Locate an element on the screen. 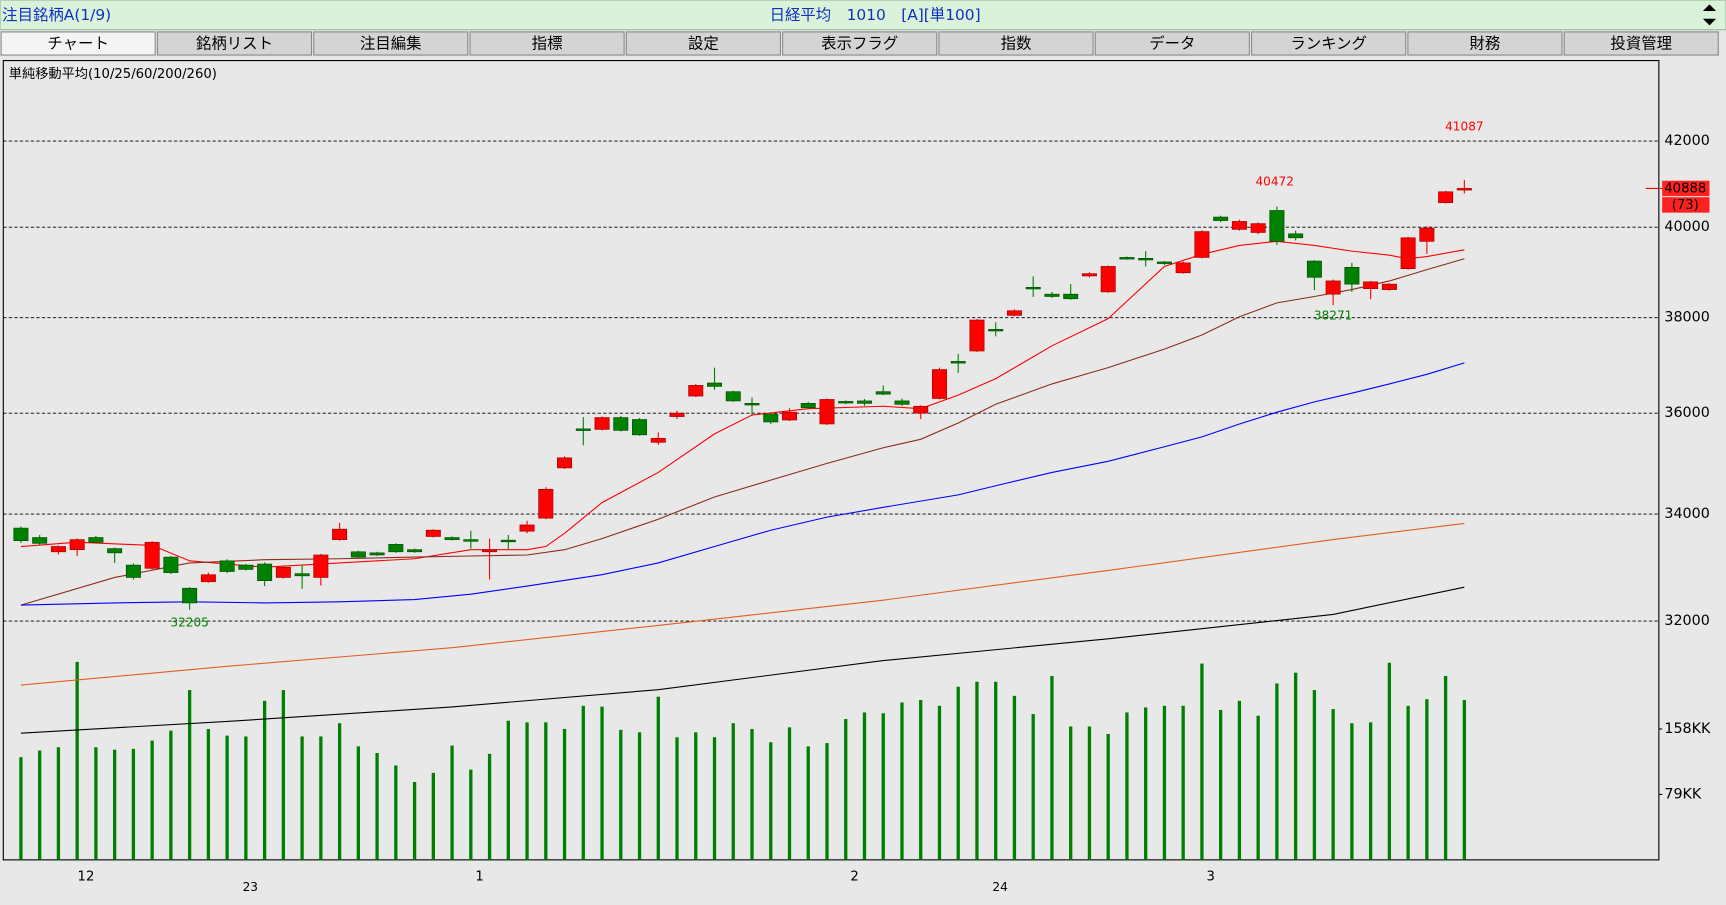  tab: 表示フラグ is located at coordinates (860, 43).